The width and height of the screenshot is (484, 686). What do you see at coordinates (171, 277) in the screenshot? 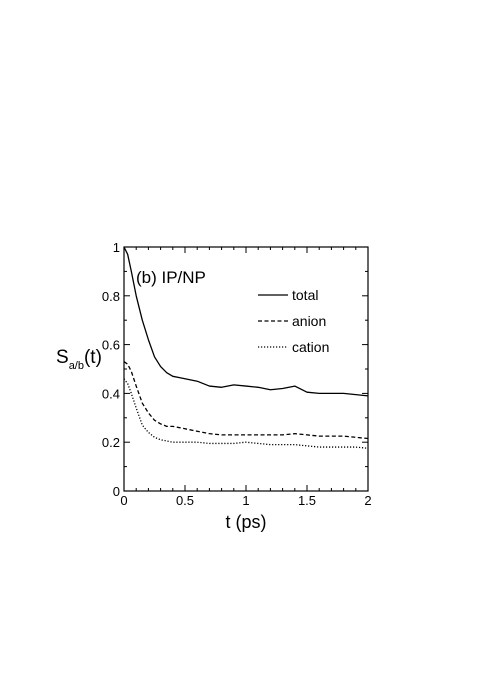
I see `panel-label: (b) IP/NP` at bounding box center [171, 277].